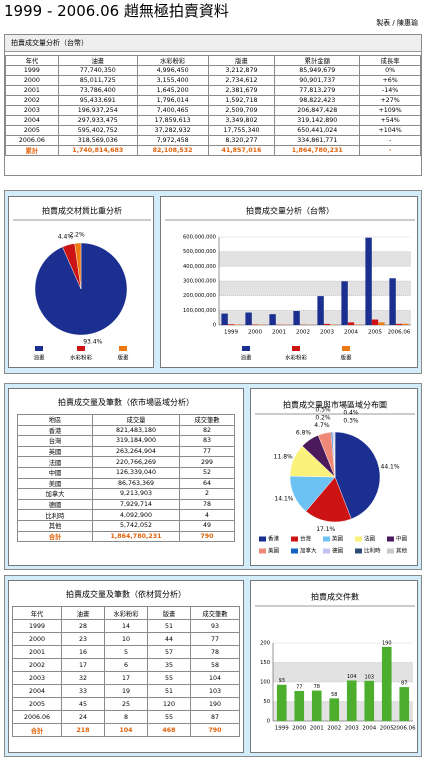 Image resolution: width=426 pixels, height=759 pixels. Describe the element at coordinates (207, 483) in the screenshot. I see `table-cell: 64` at that location.